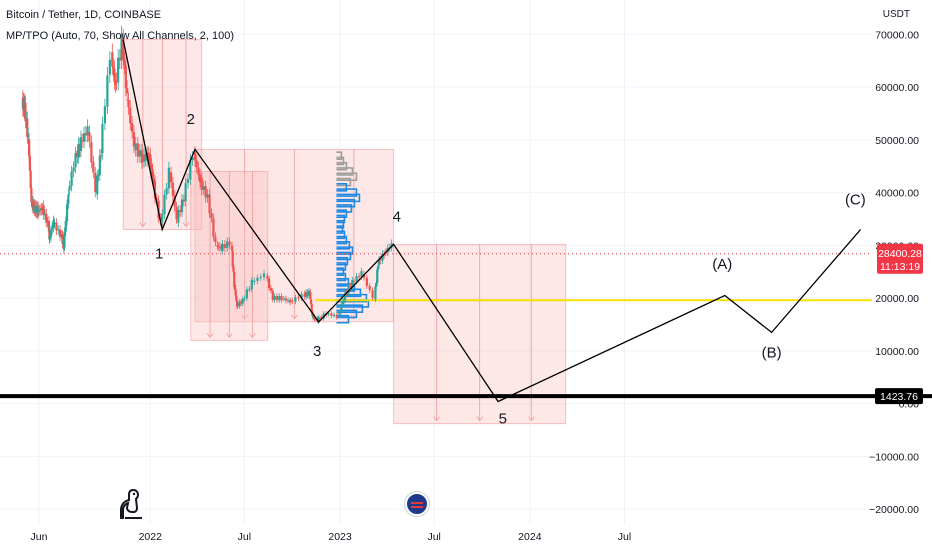 Image resolution: width=932 pixels, height=550 pixels. Describe the element at coordinates (191, 119) in the screenshot. I see `wave-label: 2` at that location.